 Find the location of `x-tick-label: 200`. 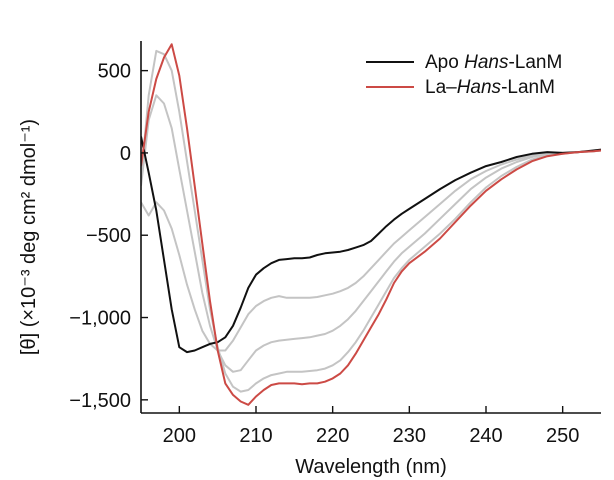

x-tick-label: 200 is located at coordinates (179, 436).